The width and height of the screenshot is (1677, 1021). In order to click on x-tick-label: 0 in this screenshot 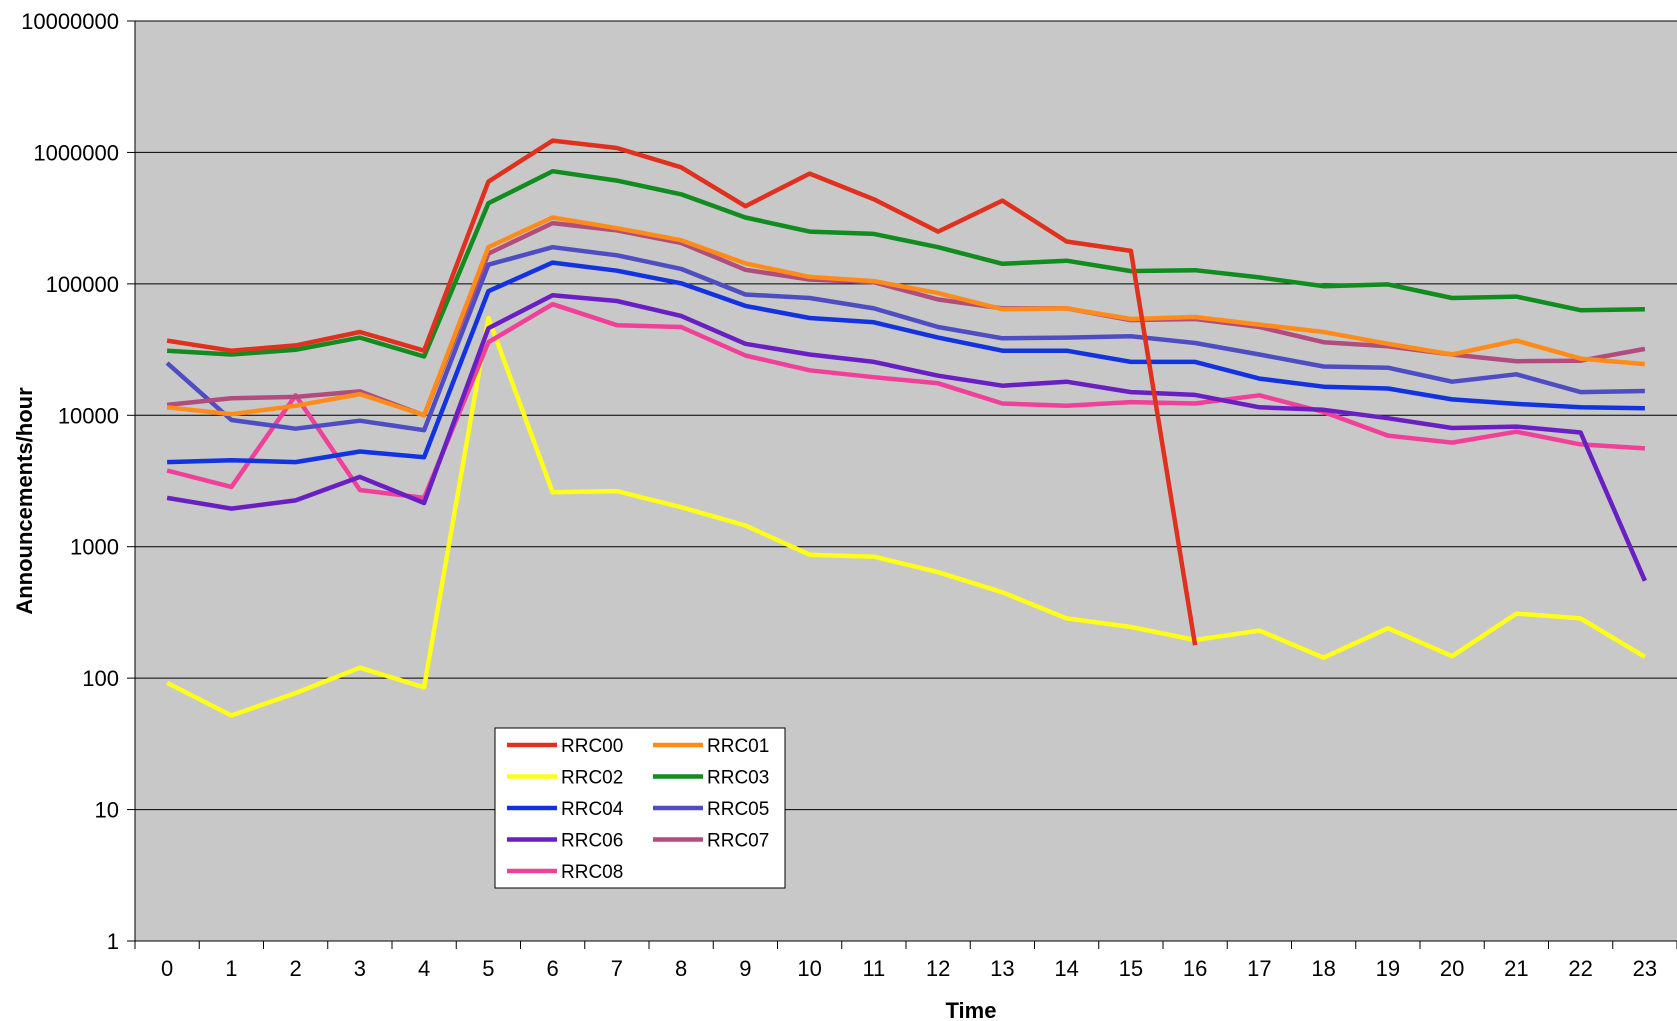, I will do `click(167, 968)`.